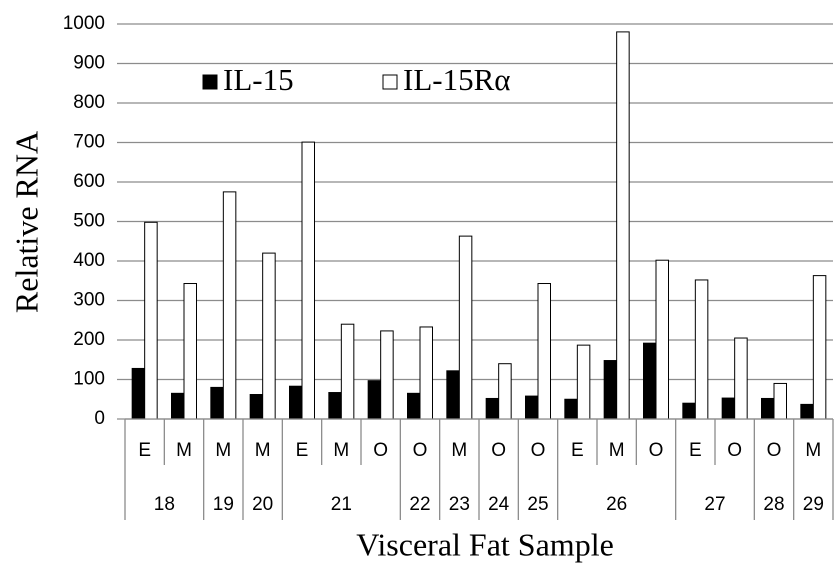  Describe the element at coordinates (164, 504) in the screenshot. I see `x-group-label: 18` at that location.